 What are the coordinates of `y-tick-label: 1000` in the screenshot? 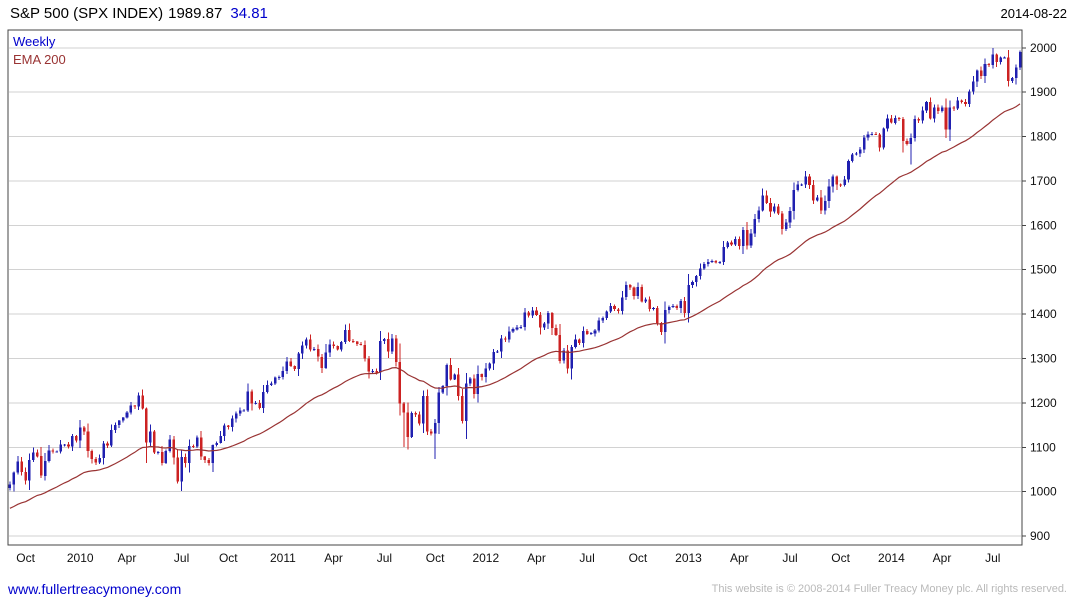 It's located at (1043, 492).